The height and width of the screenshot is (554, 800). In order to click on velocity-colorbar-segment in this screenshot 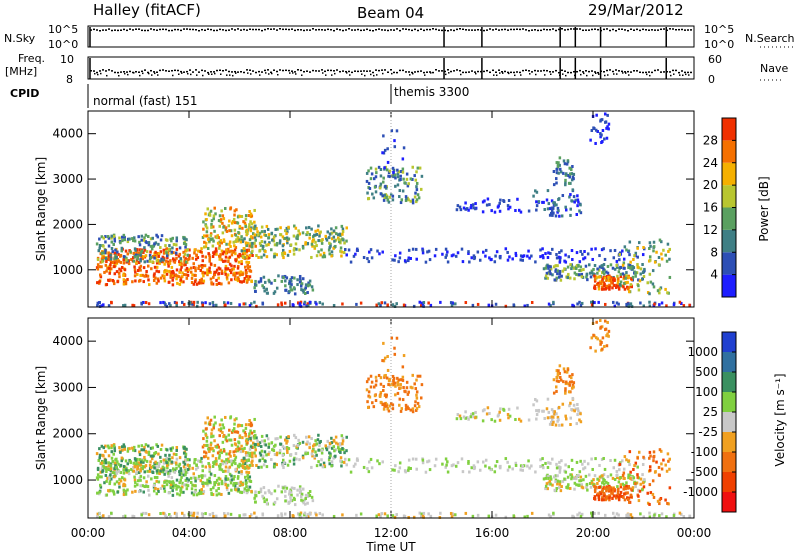, I will do `click(729, 462)`.